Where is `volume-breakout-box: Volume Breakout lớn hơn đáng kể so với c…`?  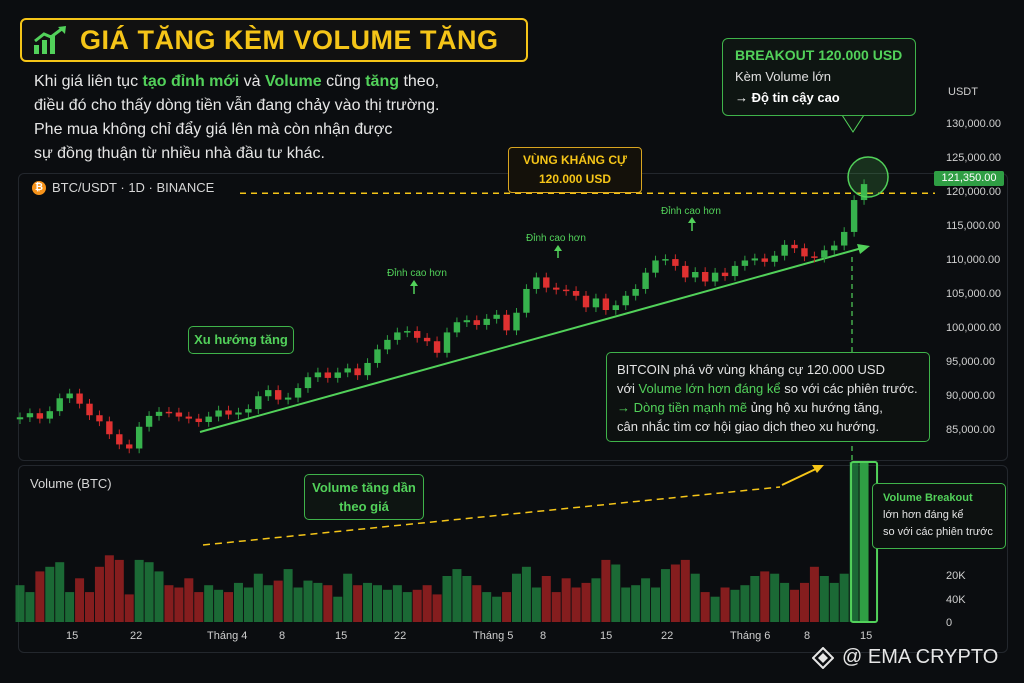 volume-breakout-box: Volume Breakout lớn hơn đáng kể so với c… is located at coordinates (939, 516).